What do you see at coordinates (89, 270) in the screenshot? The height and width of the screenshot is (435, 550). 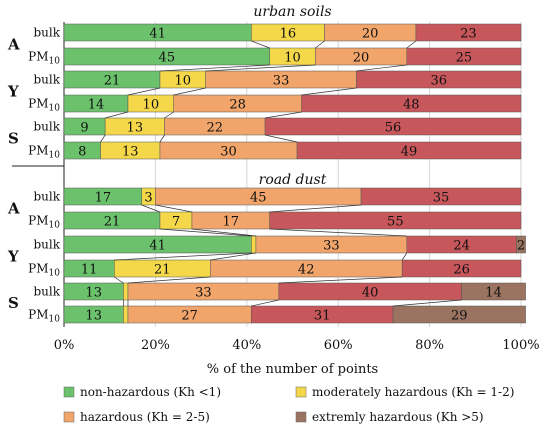 I see `data-label: 11` at bounding box center [89, 270].